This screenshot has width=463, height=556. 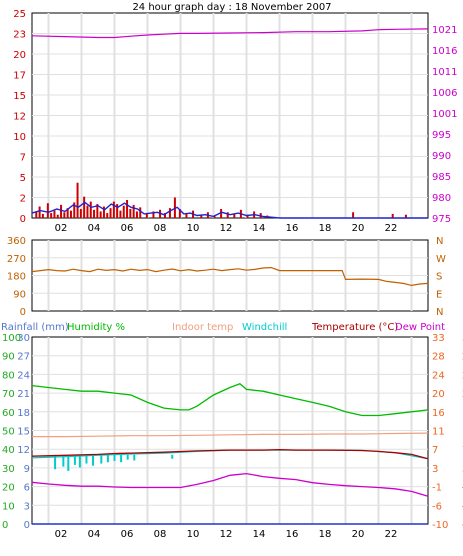 What do you see at coordinates (444, 114) in the screenshot?
I see `barometer-tick-label: 1001` at bounding box center [444, 114].